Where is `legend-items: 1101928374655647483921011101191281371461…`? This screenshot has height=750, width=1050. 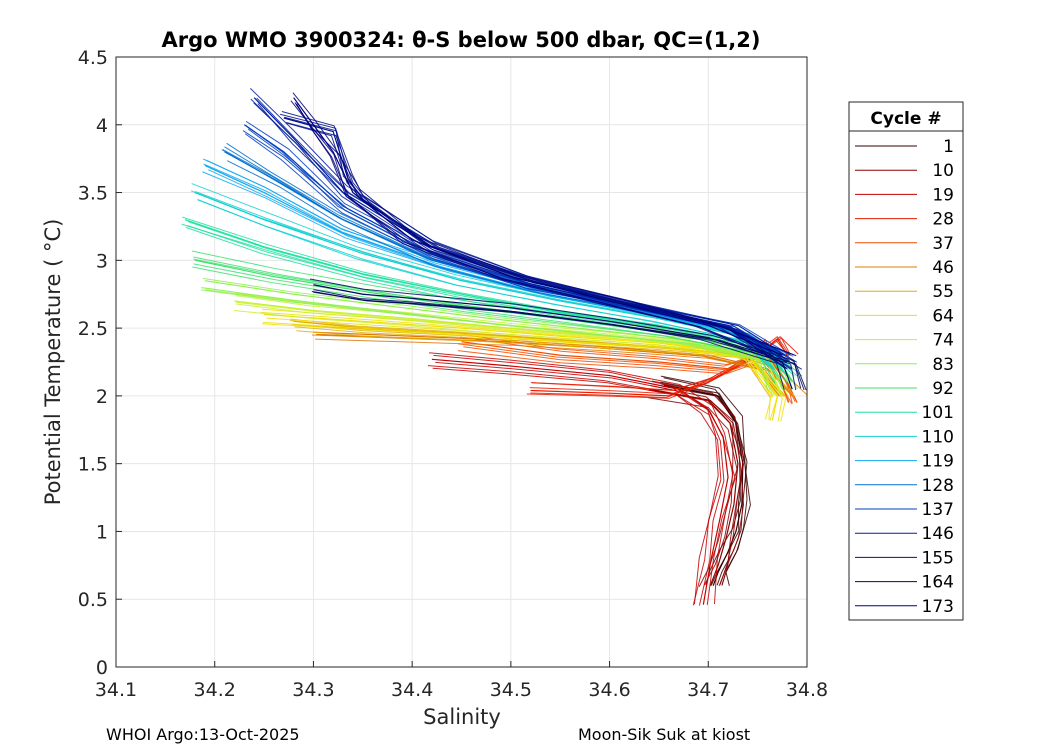
legend-items: 1101928374655647483921011101191281371461… is located at coordinates (904, 377).